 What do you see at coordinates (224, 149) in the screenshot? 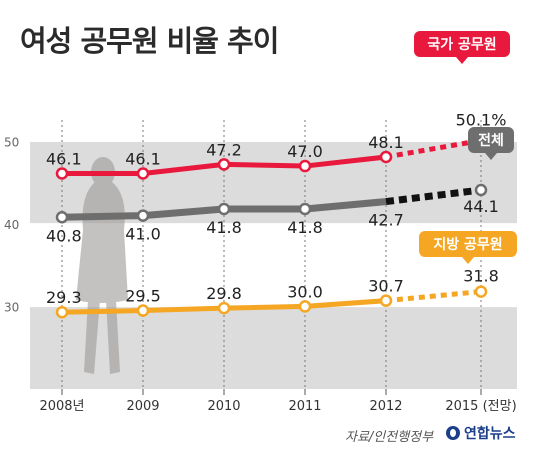
I see `data-label-national: 47.2` at bounding box center [224, 149].